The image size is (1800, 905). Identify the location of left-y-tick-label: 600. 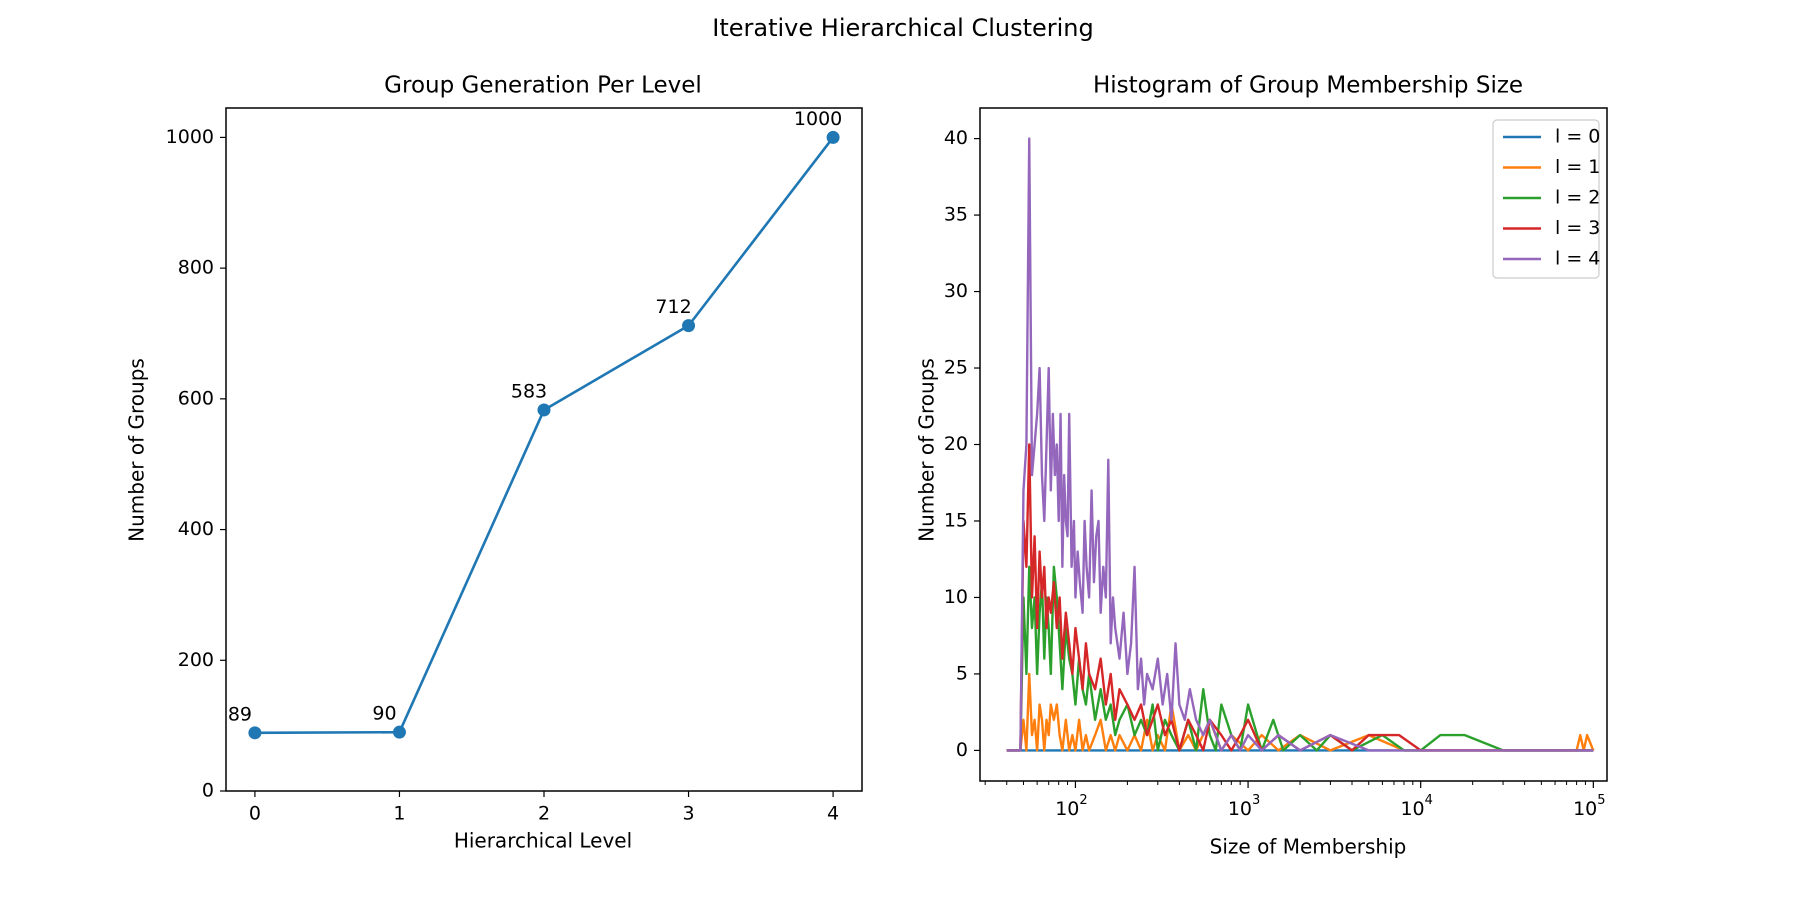
(196, 398).